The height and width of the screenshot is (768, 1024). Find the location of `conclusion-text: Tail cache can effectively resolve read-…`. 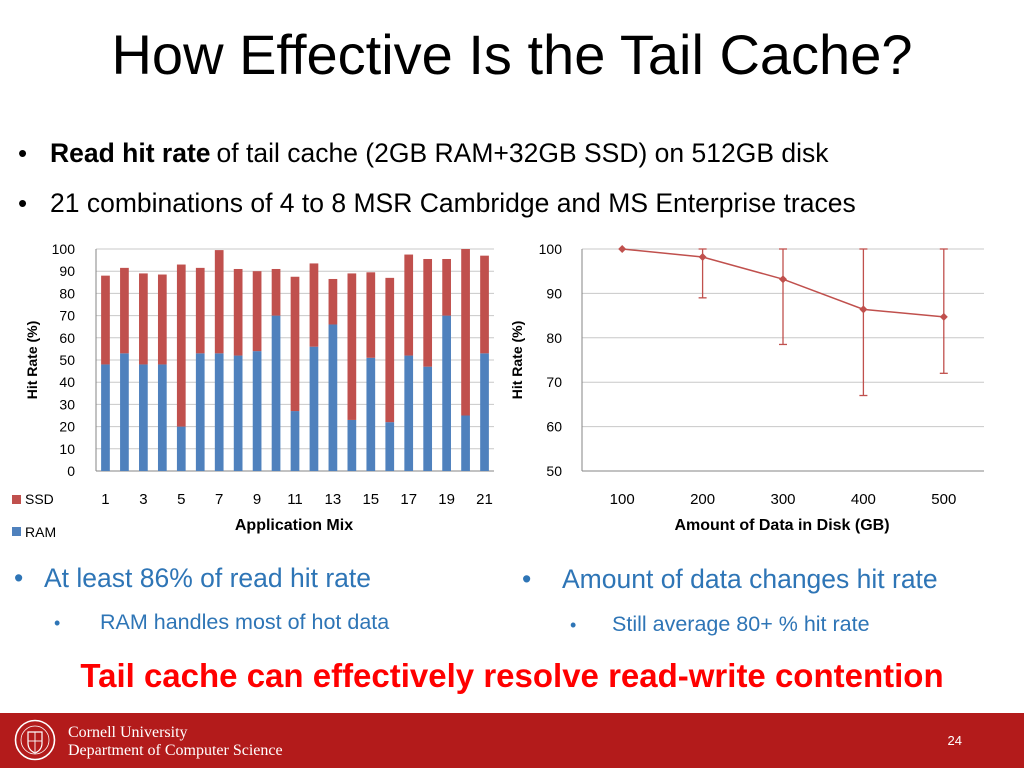

conclusion-text: Tail cache can effectively resolve read-… is located at coordinates (512, 675).